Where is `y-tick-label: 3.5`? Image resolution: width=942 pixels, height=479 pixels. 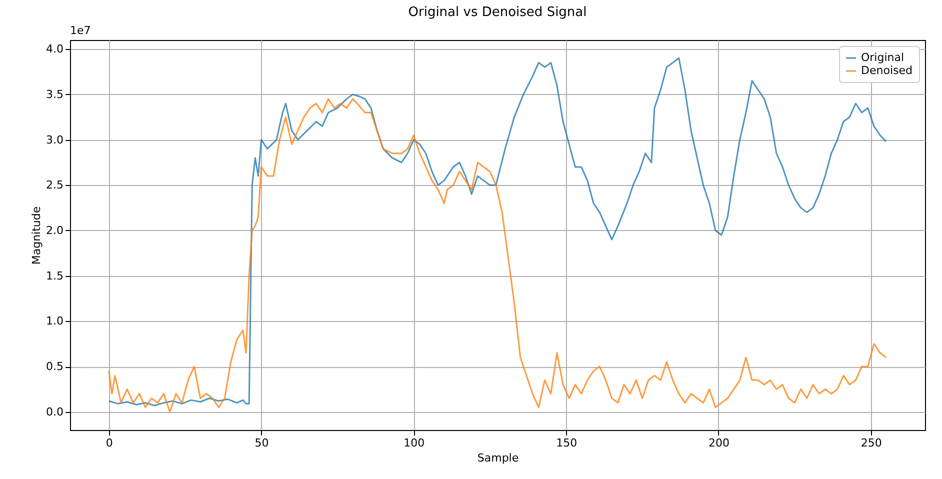
y-tick-label: 3.5 is located at coordinates (55, 94).